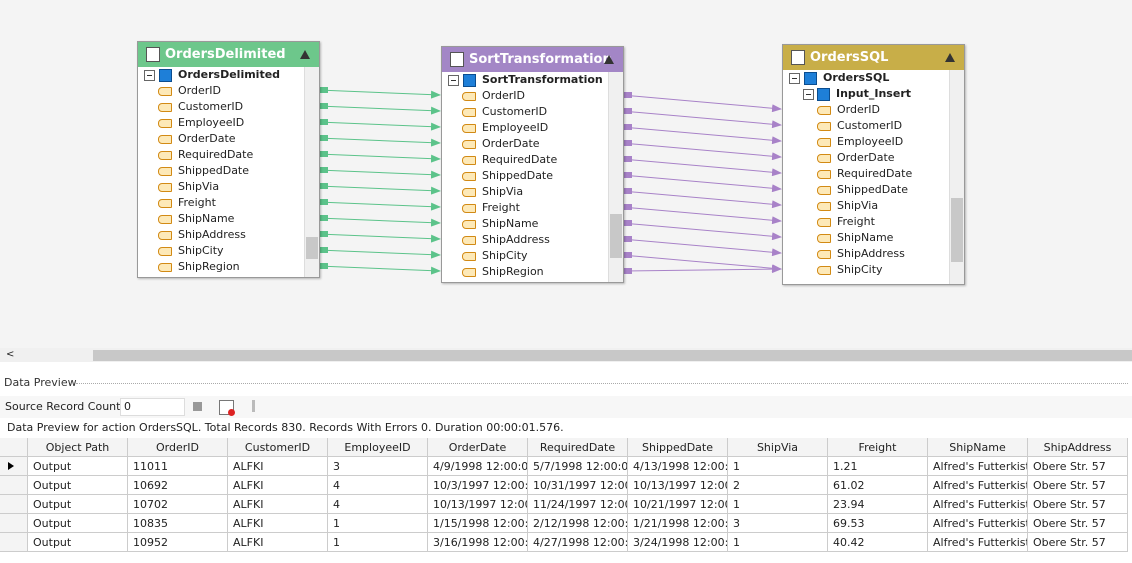 Image resolution: width=1132 pixels, height=563 pixels. What do you see at coordinates (478, 523) in the screenshot?
I see `grid-cell: 1/15/1998 12:00:0` at bounding box center [478, 523].